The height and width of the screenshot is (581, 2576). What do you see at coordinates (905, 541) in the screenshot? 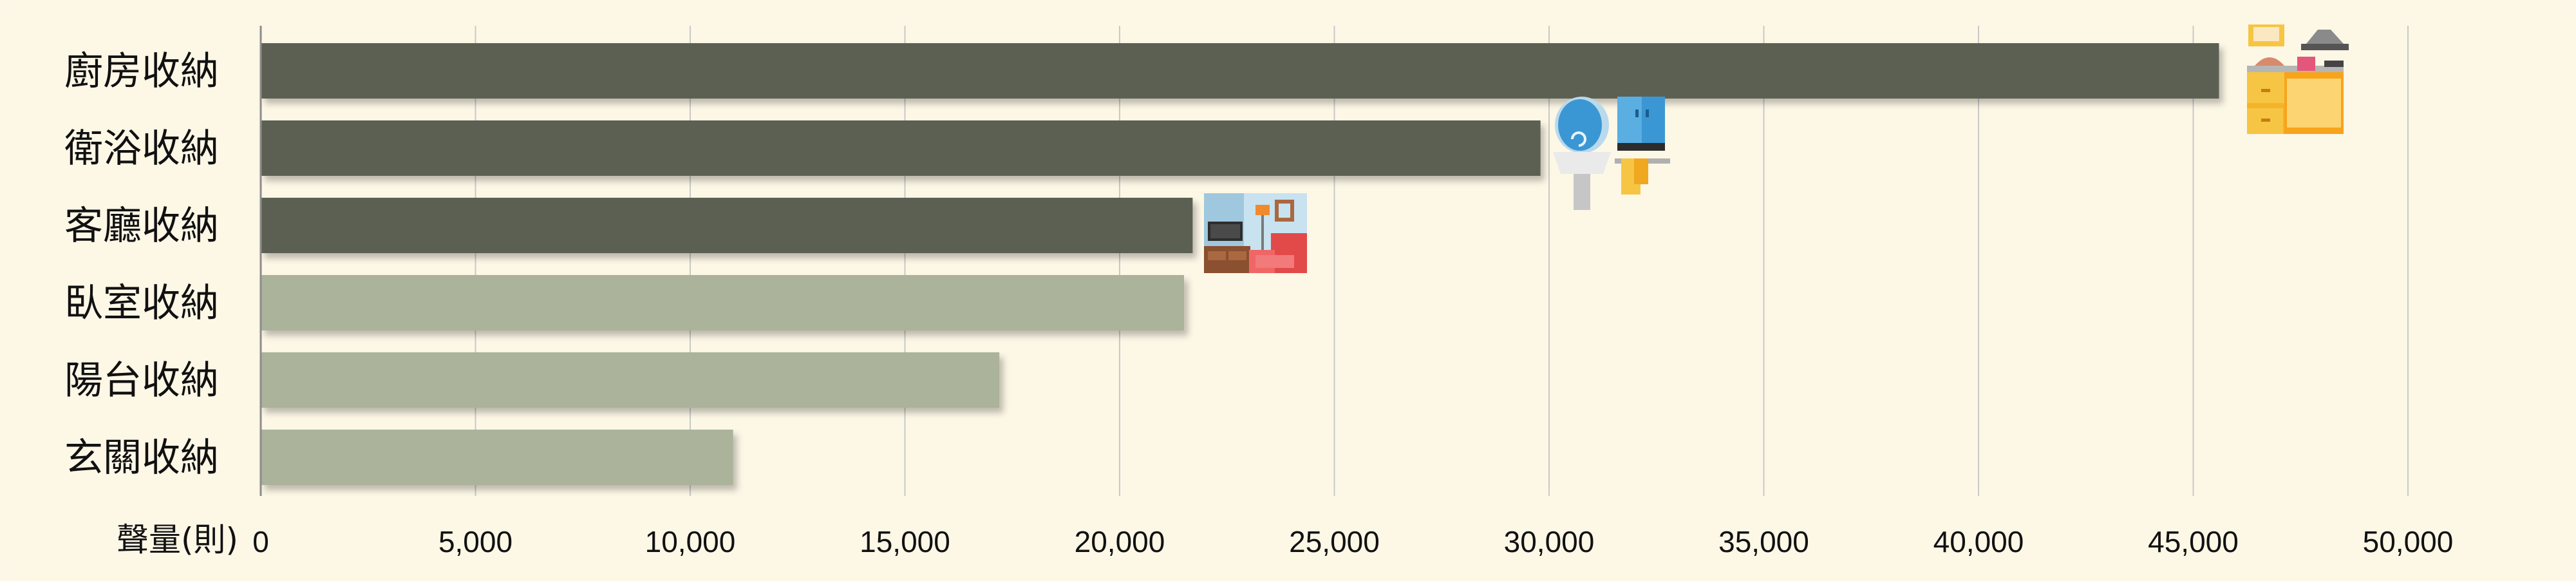
I see `x-tick-label: 15,000` at bounding box center [905, 541].